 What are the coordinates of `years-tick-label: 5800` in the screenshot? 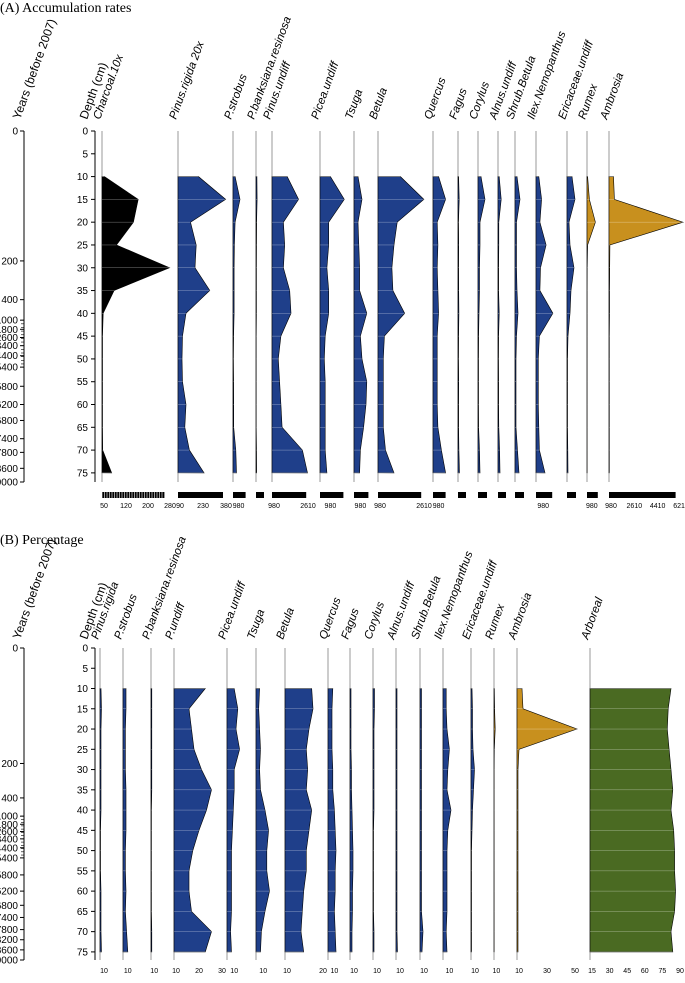 It's located at (9, 875).